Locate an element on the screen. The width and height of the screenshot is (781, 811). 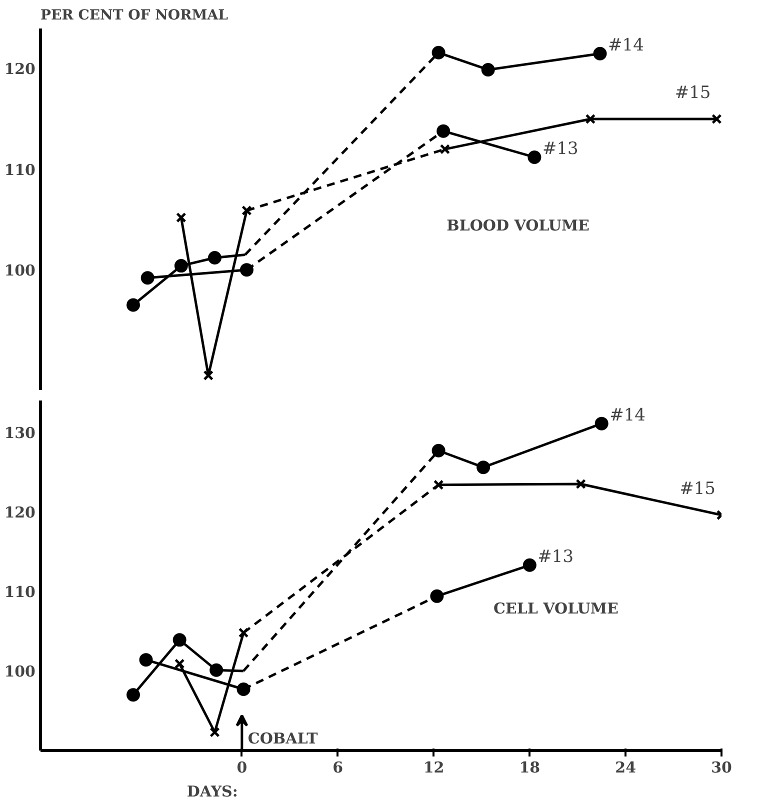
x-tick-label: 0 is located at coordinates (242, 767).